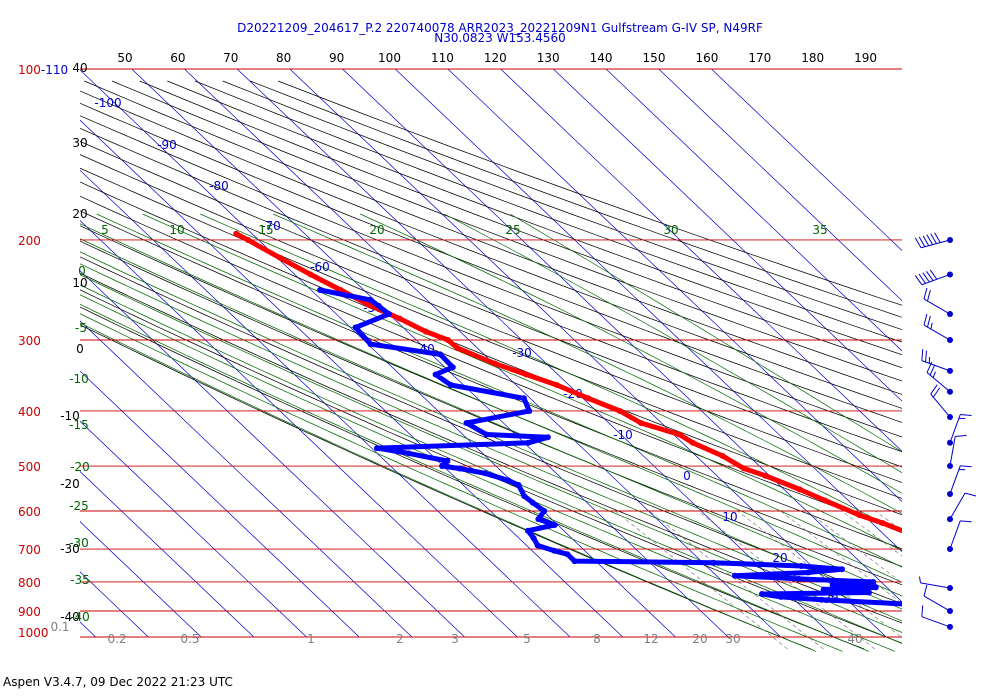 Image resolution: width=1000 pixels, height=700 pixels. Describe the element at coordinates (548, 58) in the screenshot. I see `theta-label: 130` at that location.